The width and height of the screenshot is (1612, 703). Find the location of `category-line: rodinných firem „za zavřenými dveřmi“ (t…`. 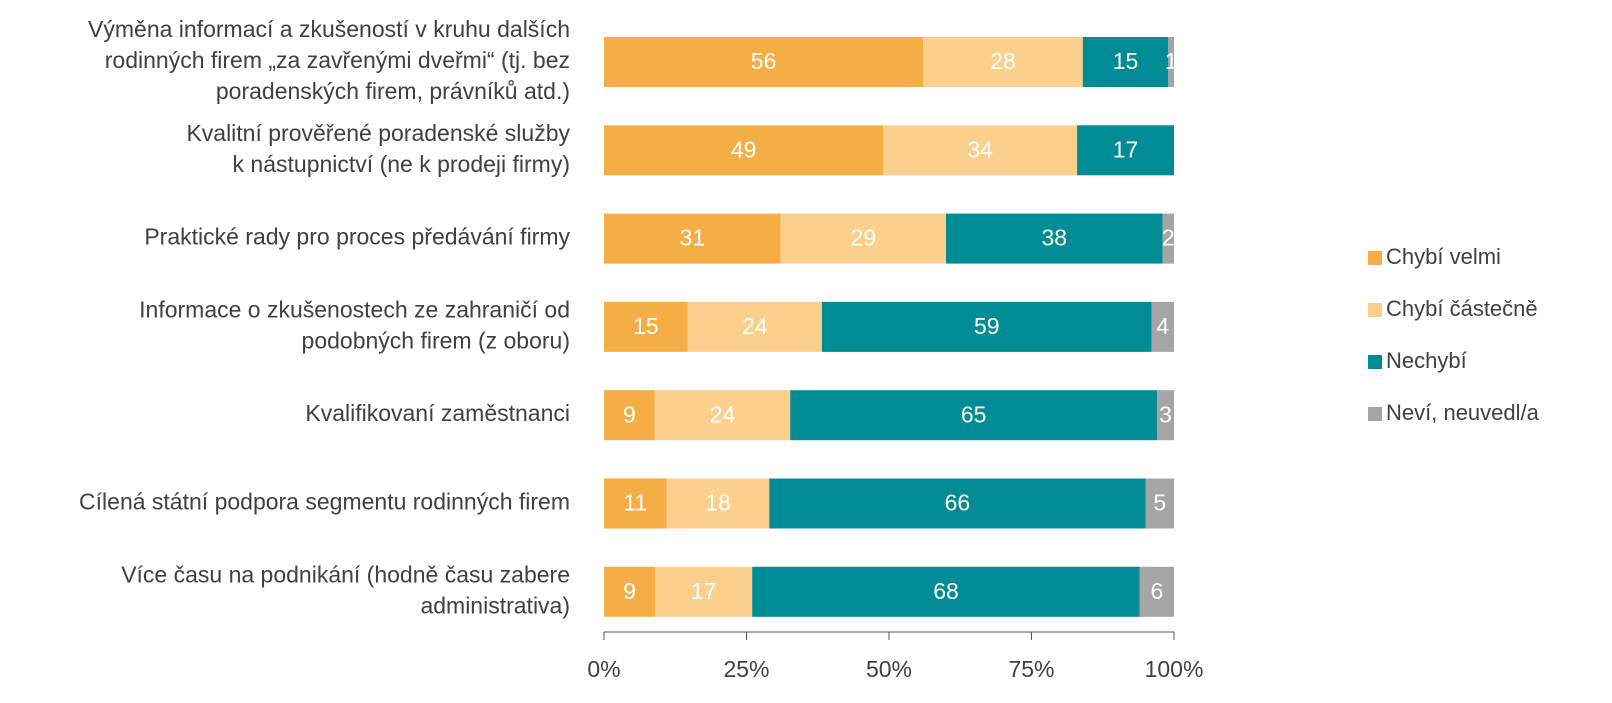

category-line: rodinných firem „za zavřenými dveřmi“ (t… is located at coordinates (337, 60).